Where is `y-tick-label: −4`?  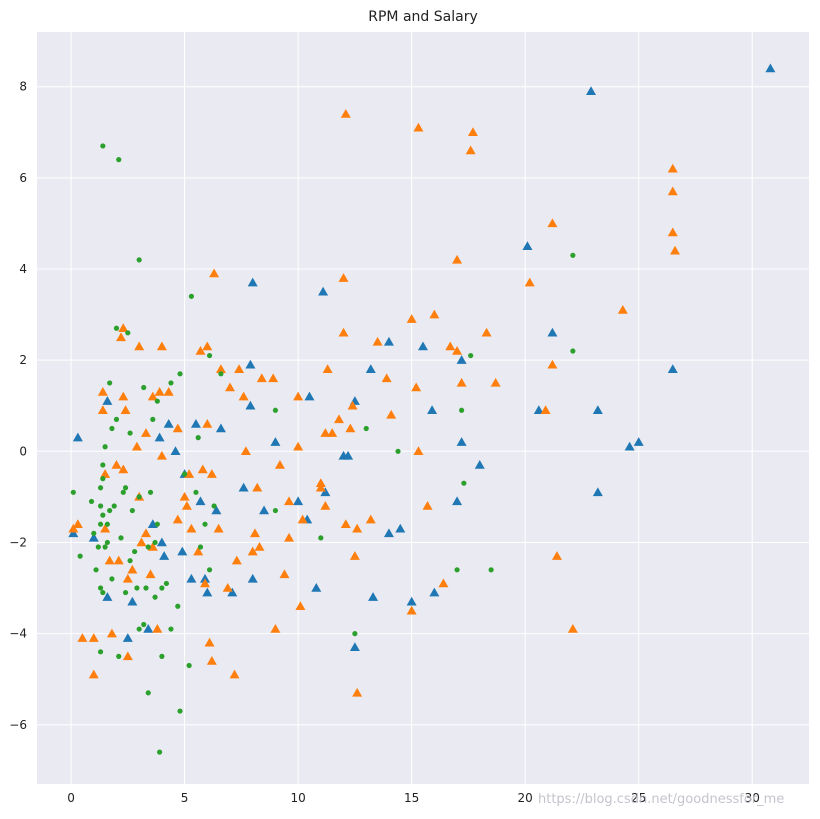 y-tick-label: −4 is located at coordinates (18, 634).